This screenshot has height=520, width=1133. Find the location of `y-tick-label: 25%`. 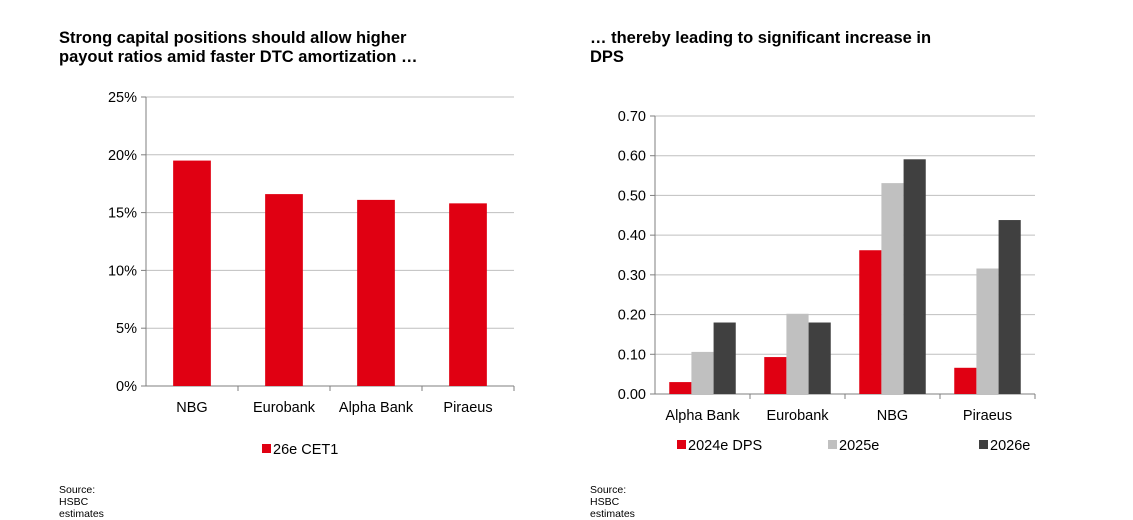

y-tick-label: 25% is located at coordinates (122, 98).